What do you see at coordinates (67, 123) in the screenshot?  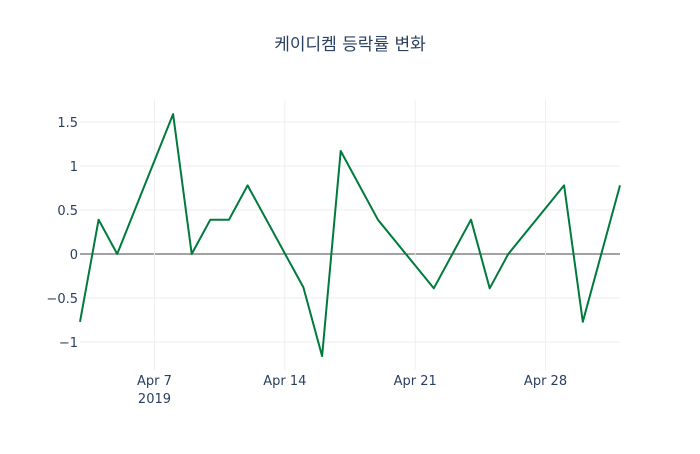 I see `y-tick-label: 1.5` at bounding box center [67, 123].